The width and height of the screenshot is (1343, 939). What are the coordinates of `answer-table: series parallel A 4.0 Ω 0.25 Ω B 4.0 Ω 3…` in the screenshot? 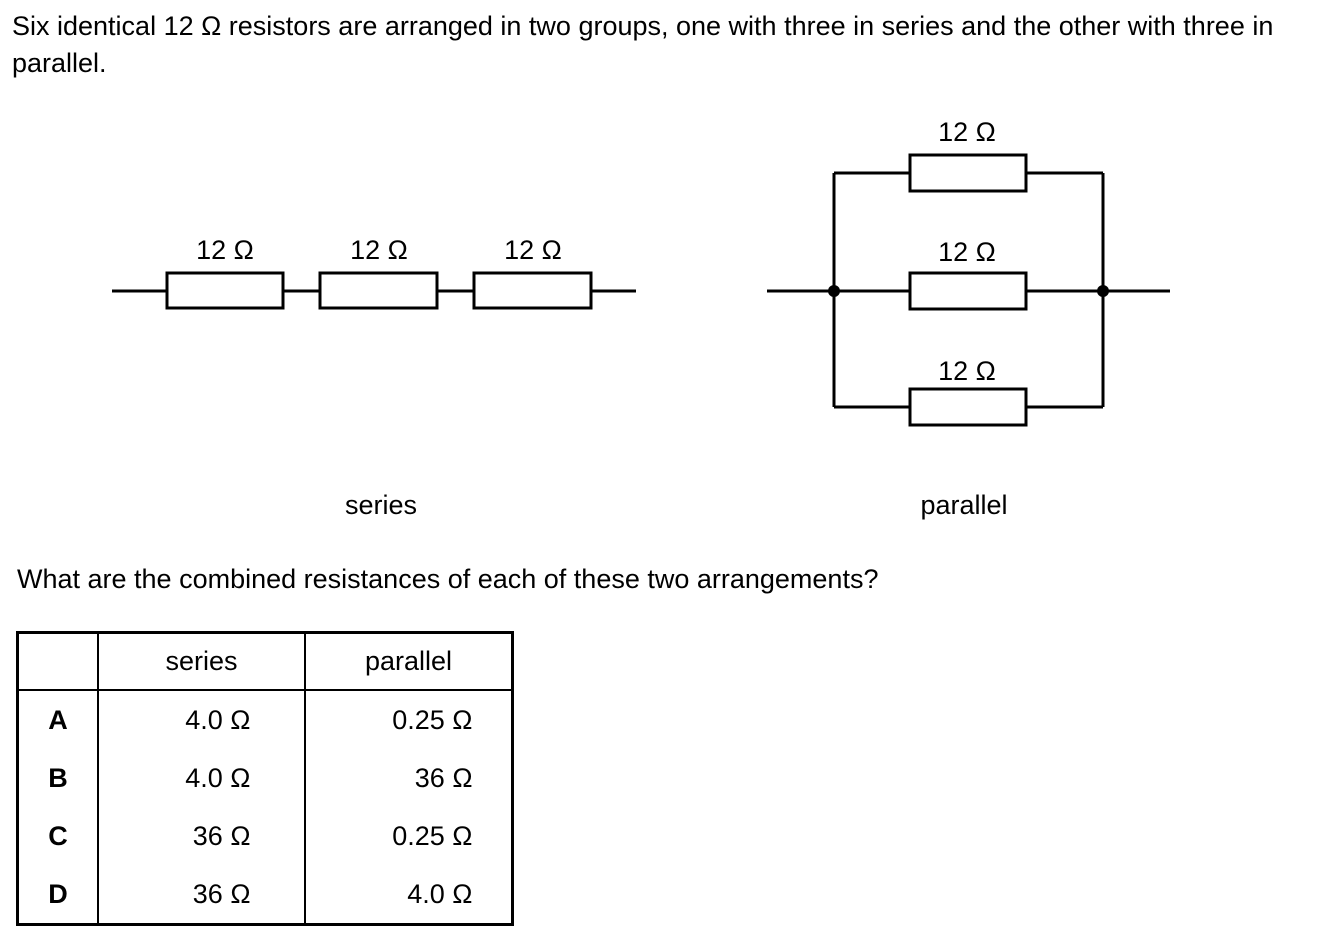 It's located at (265, 778).